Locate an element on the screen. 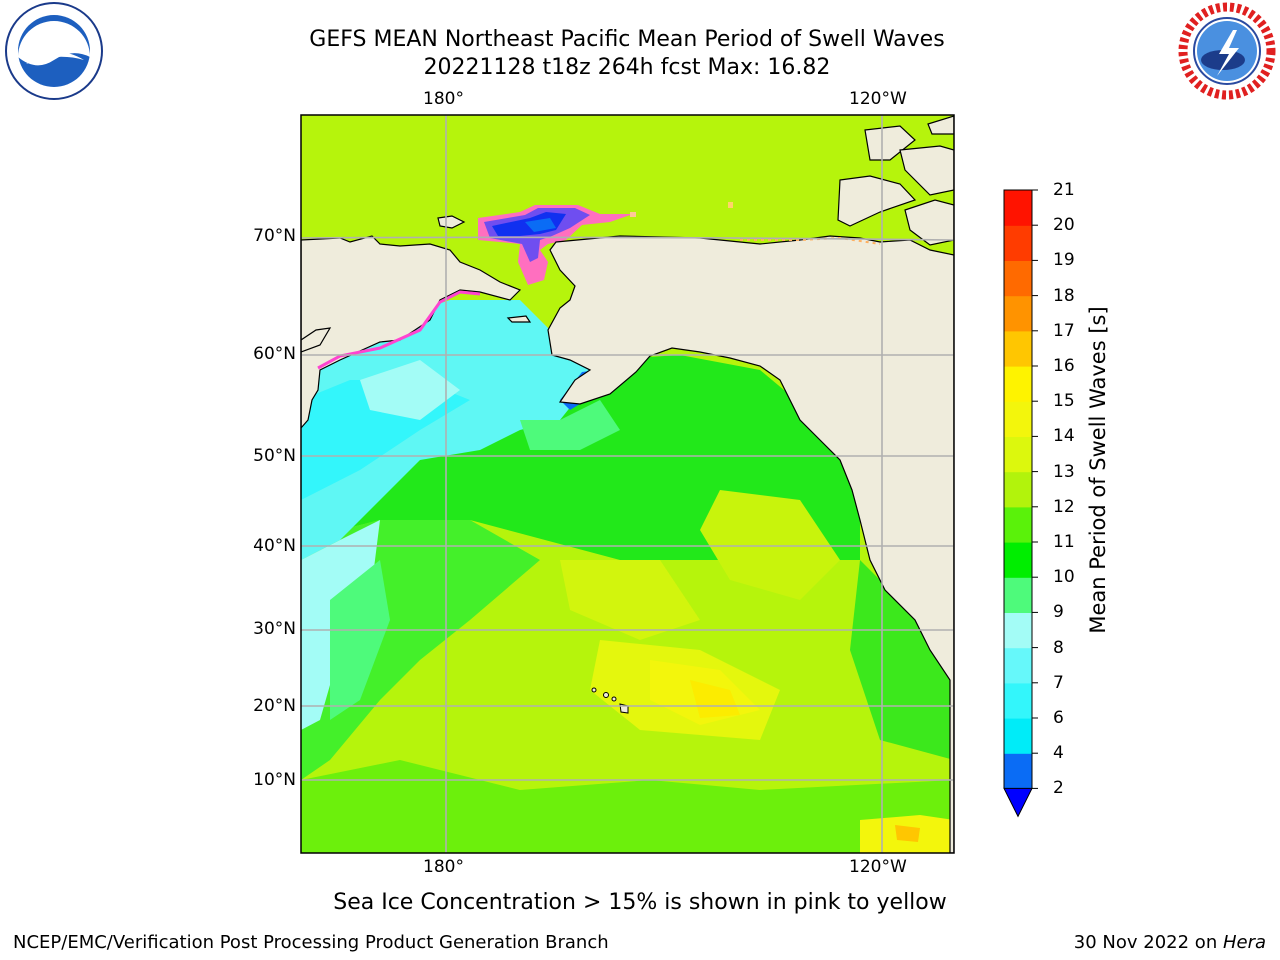 This screenshot has width=1280, height=960. colorbar-tick-label: 2 is located at coordinates (1058, 788).